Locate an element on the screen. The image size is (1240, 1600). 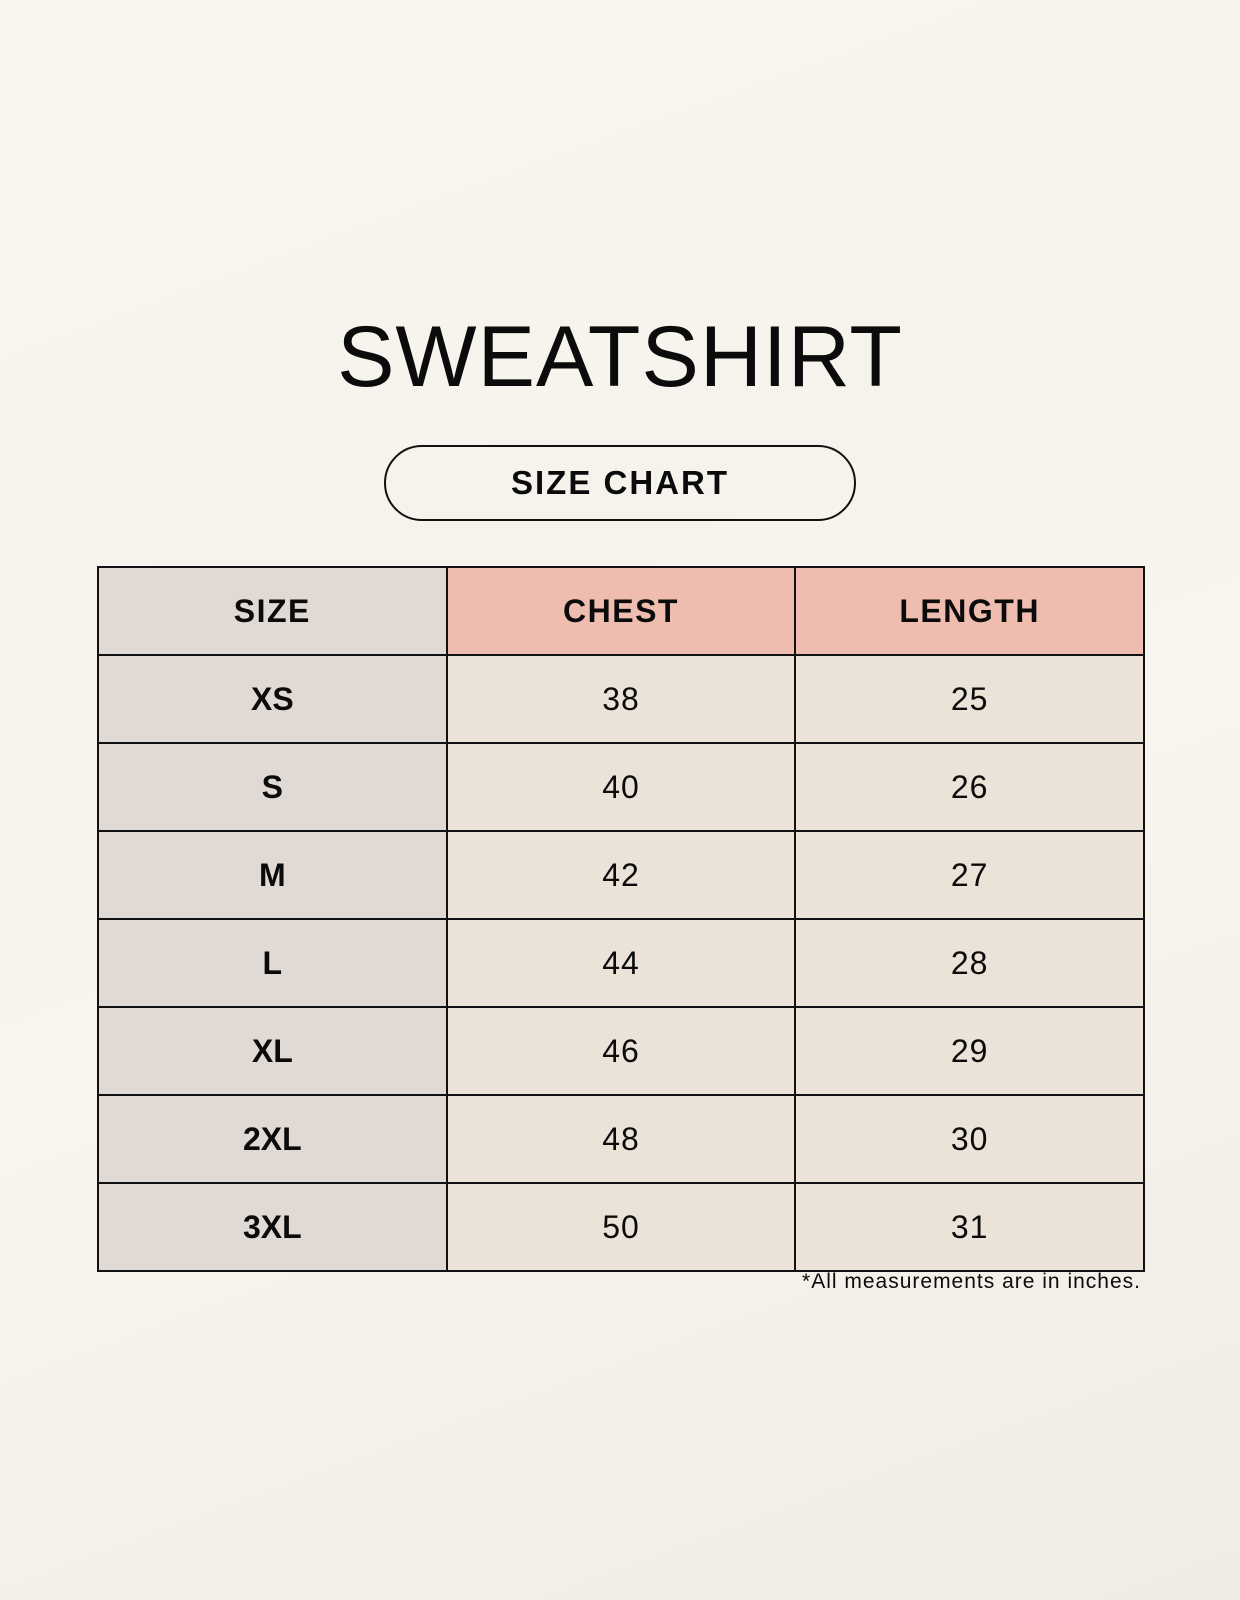
size-cell: S is located at coordinates (272, 787).